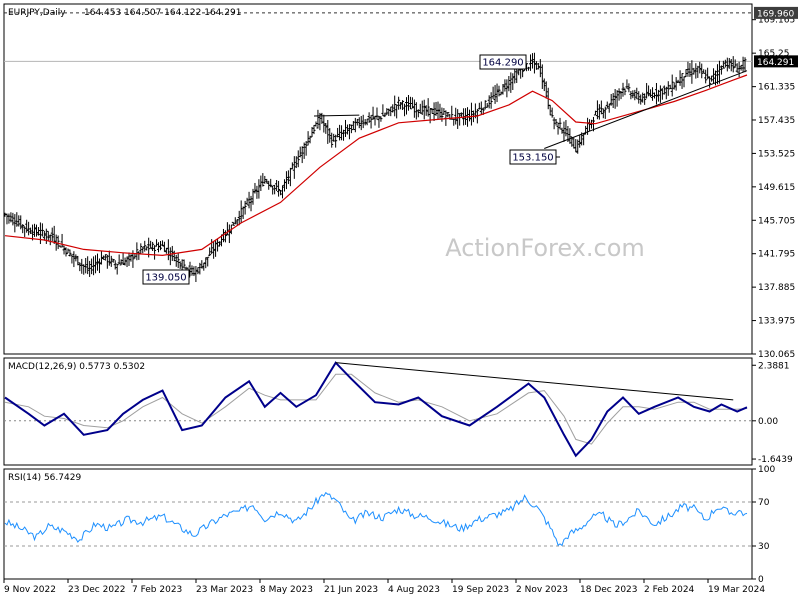 This screenshot has height=600, width=800. Describe the element at coordinates (774, 54) in the screenshot. I see `price-tick-label: 165.25` at that location.